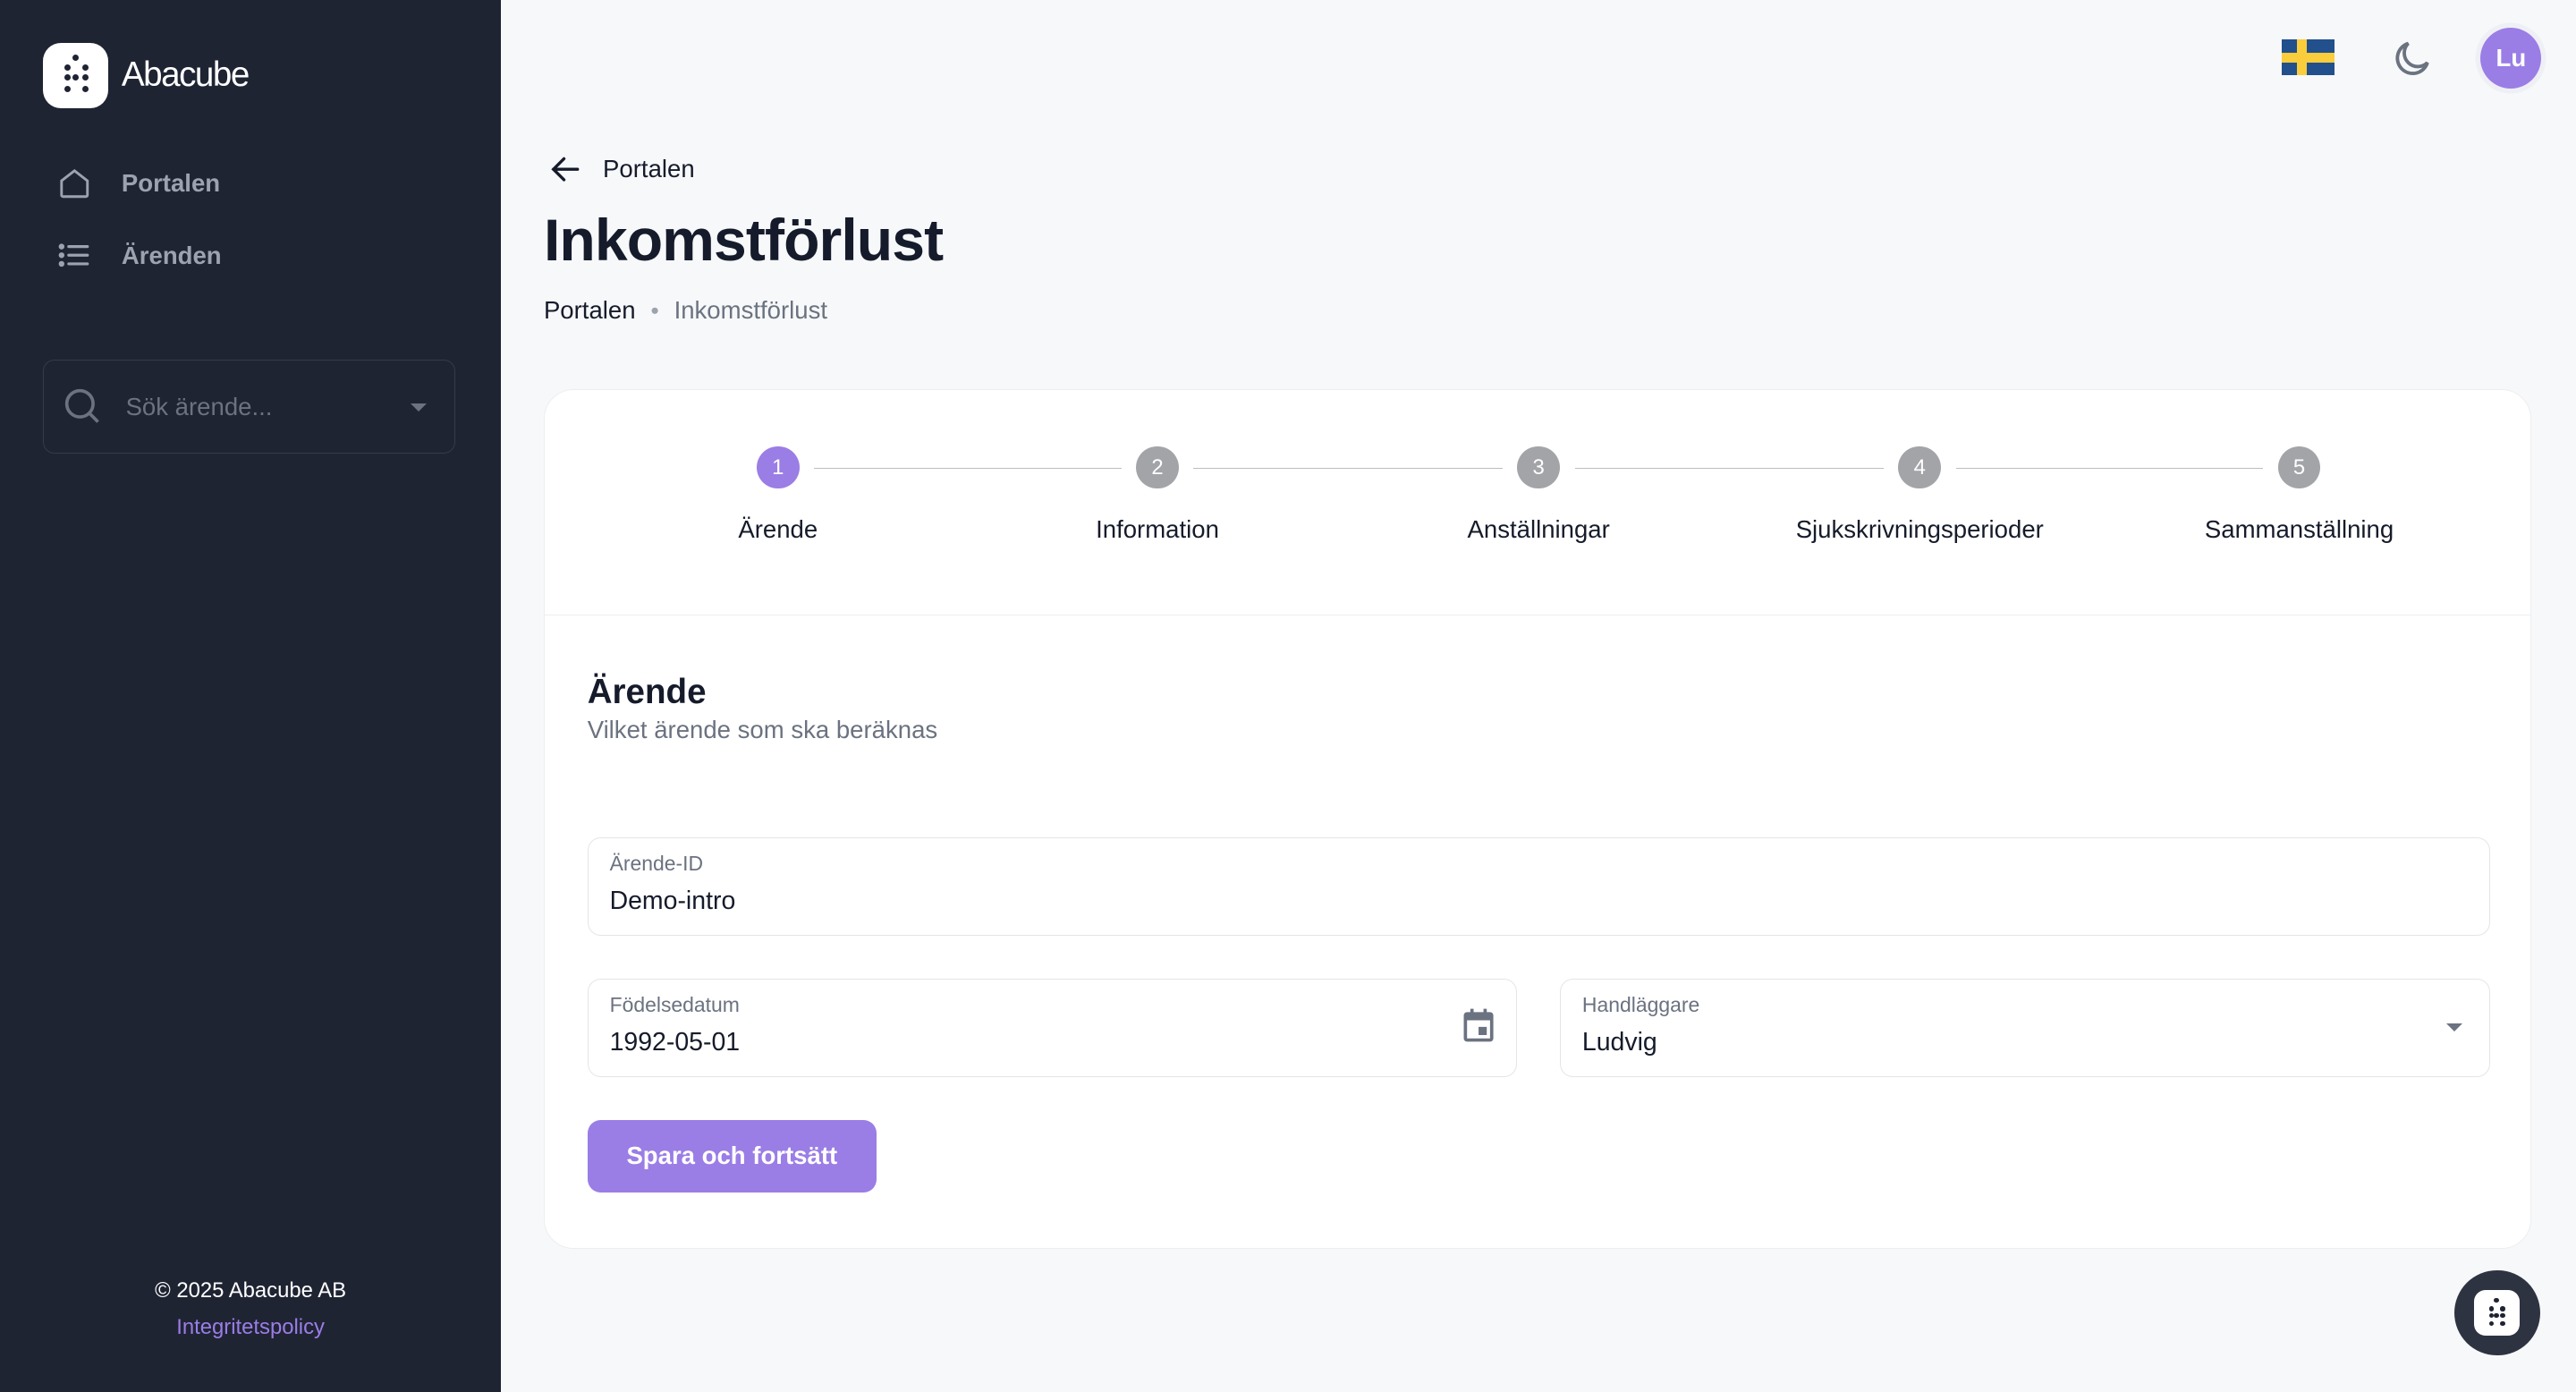 The height and width of the screenshot is (1392, 2576). What do you see at coordinates (751, 309) in the screenshot?
I see `breadcrumb-current: Inkomstförlust` at bounding box center [751, 309].